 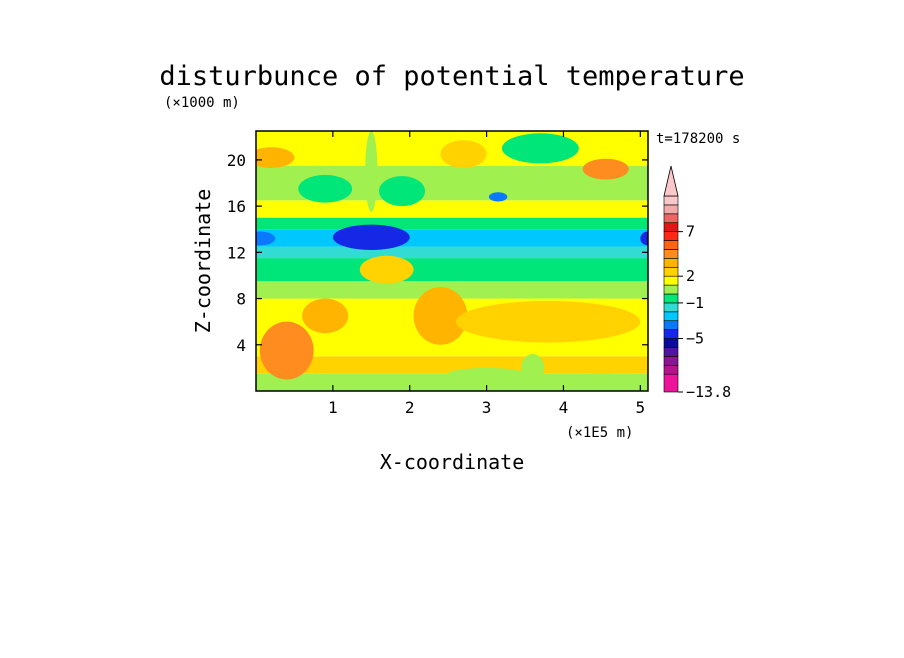 What do you see at coordinates (241, 345) in the screenshot?
I see `y-tick-label: 4` at bounding box center [241, 345].